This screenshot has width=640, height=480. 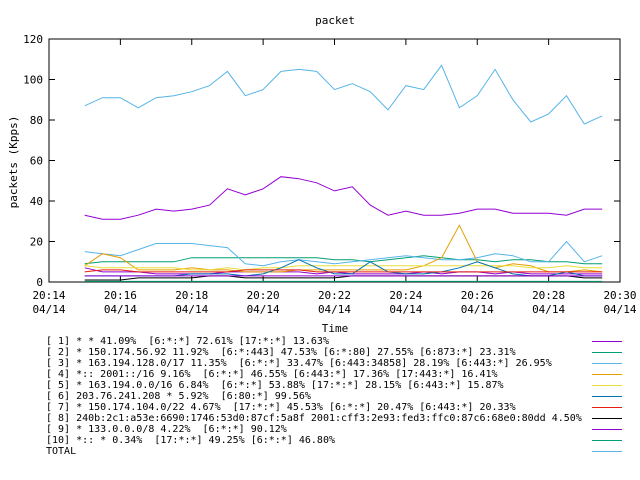 What do you see at coordinates (33, 80) in the screenshot?
I see `y-tick-label: 100` at bounding box center [33, 80].